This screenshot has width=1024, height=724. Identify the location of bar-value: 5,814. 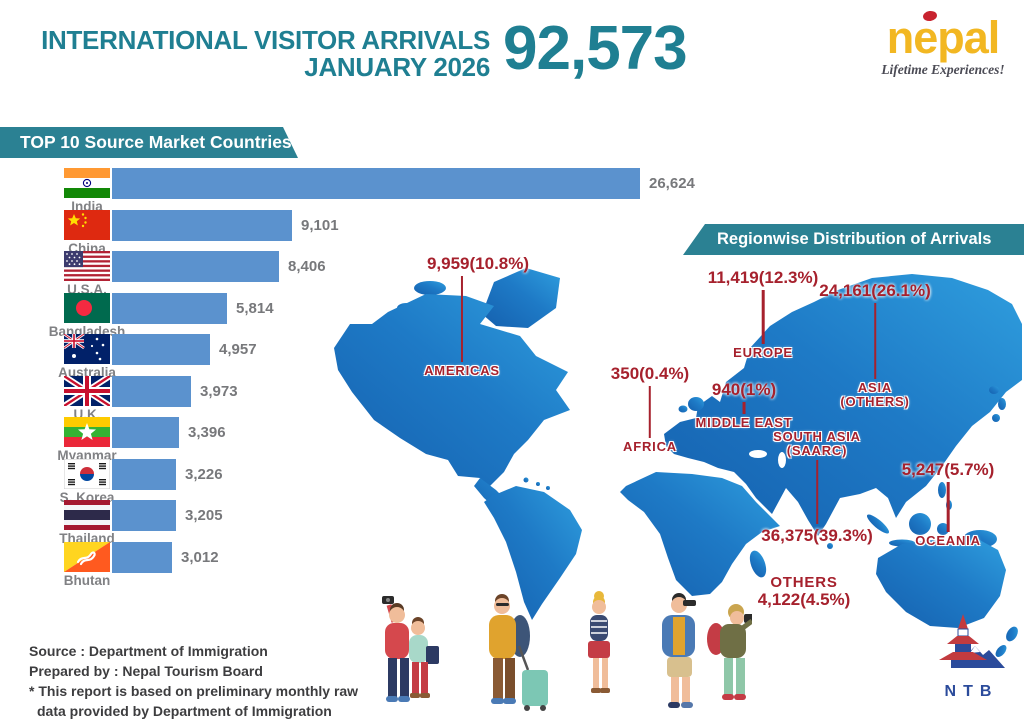
(255, 308).